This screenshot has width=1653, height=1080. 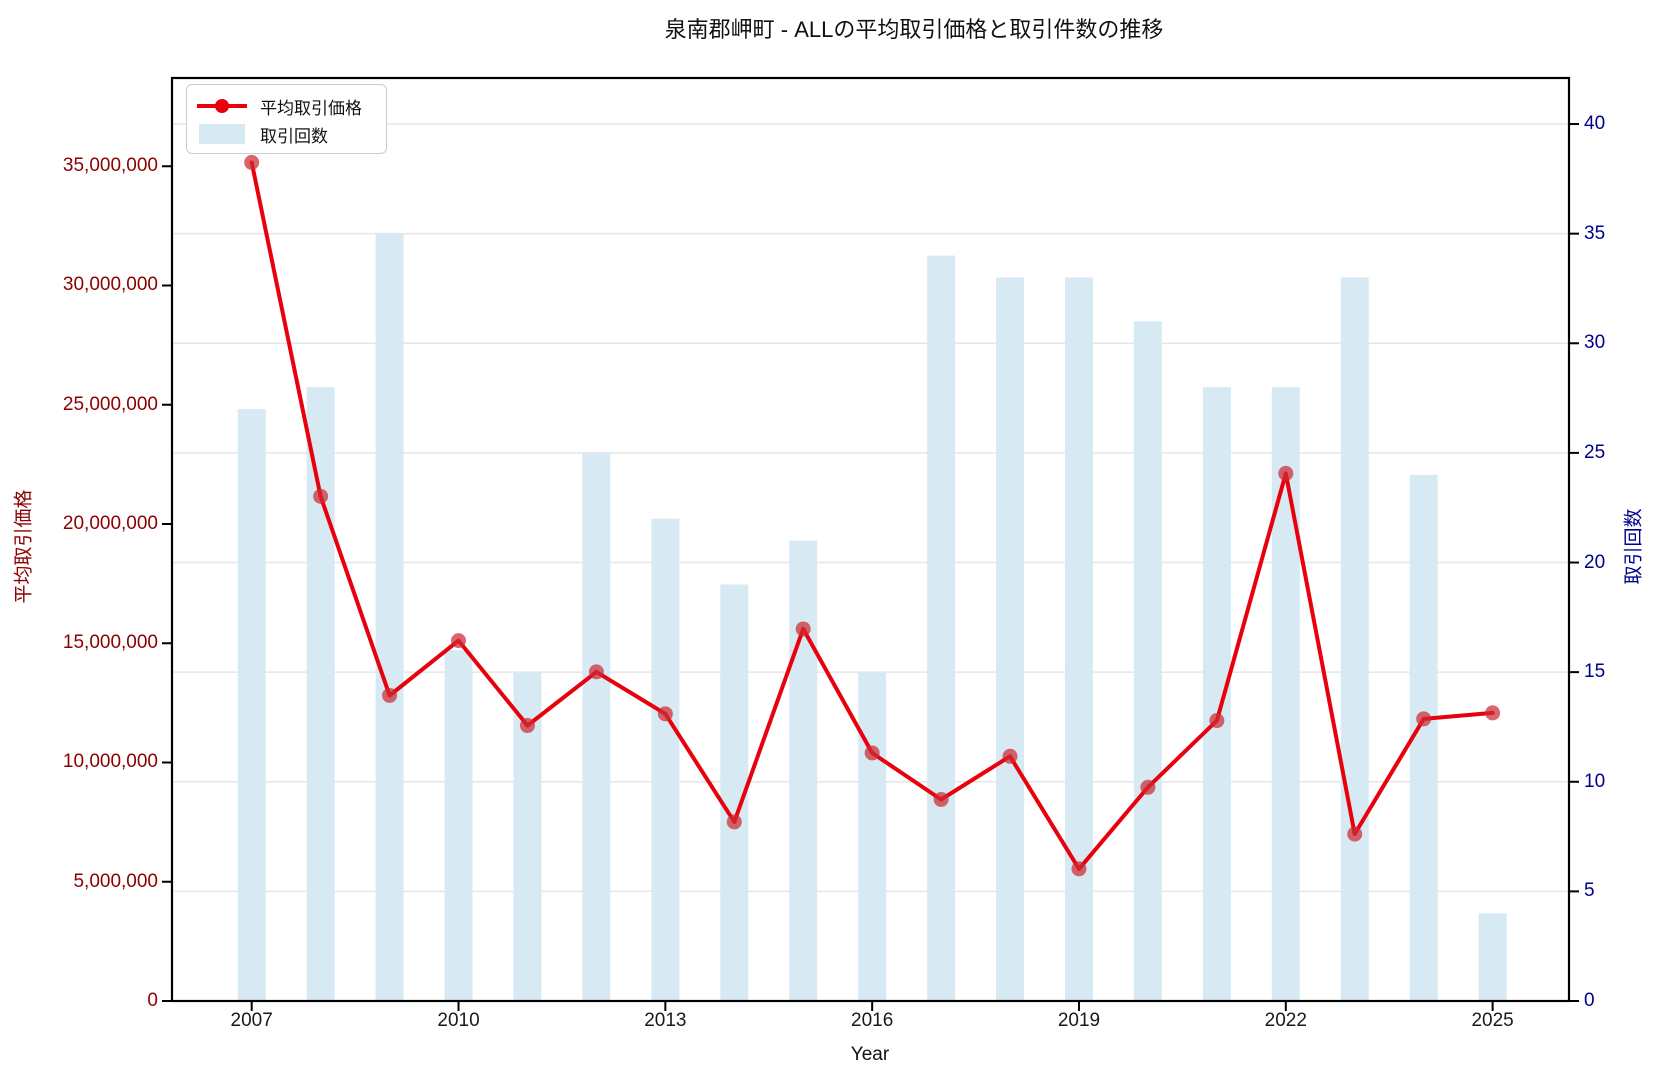 I want to click on legend-marker-icon, so click(x=222, y=106).